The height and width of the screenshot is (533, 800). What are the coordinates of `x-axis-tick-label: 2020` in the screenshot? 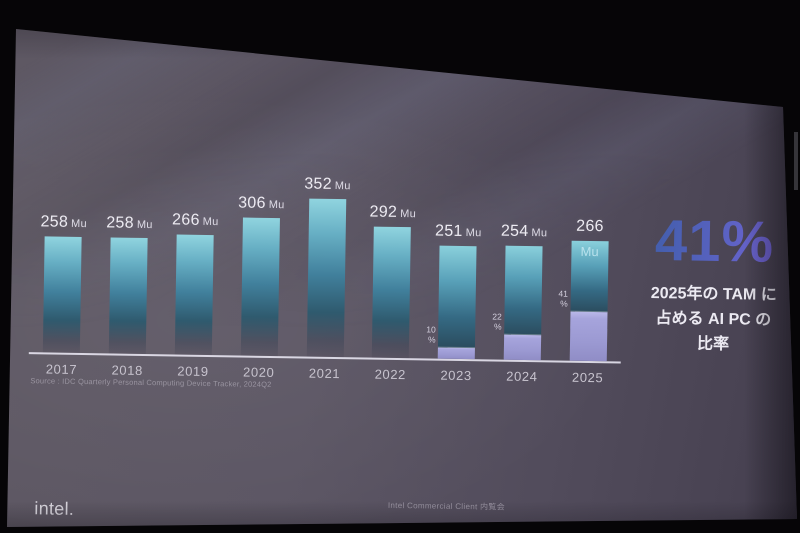 It's located at (258, 372).